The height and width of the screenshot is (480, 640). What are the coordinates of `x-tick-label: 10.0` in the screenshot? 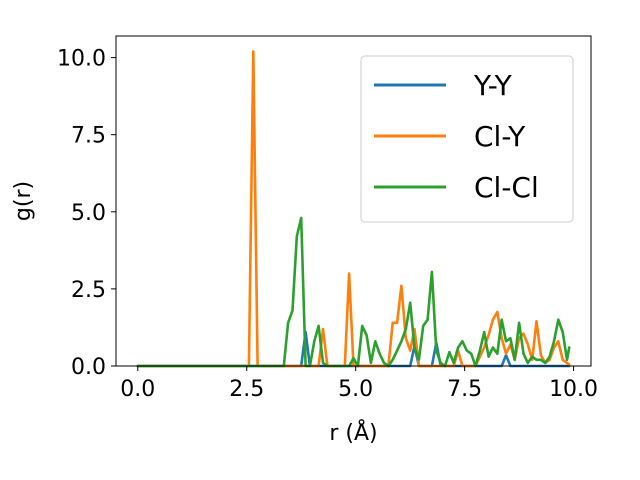 It's located at (573, 389).